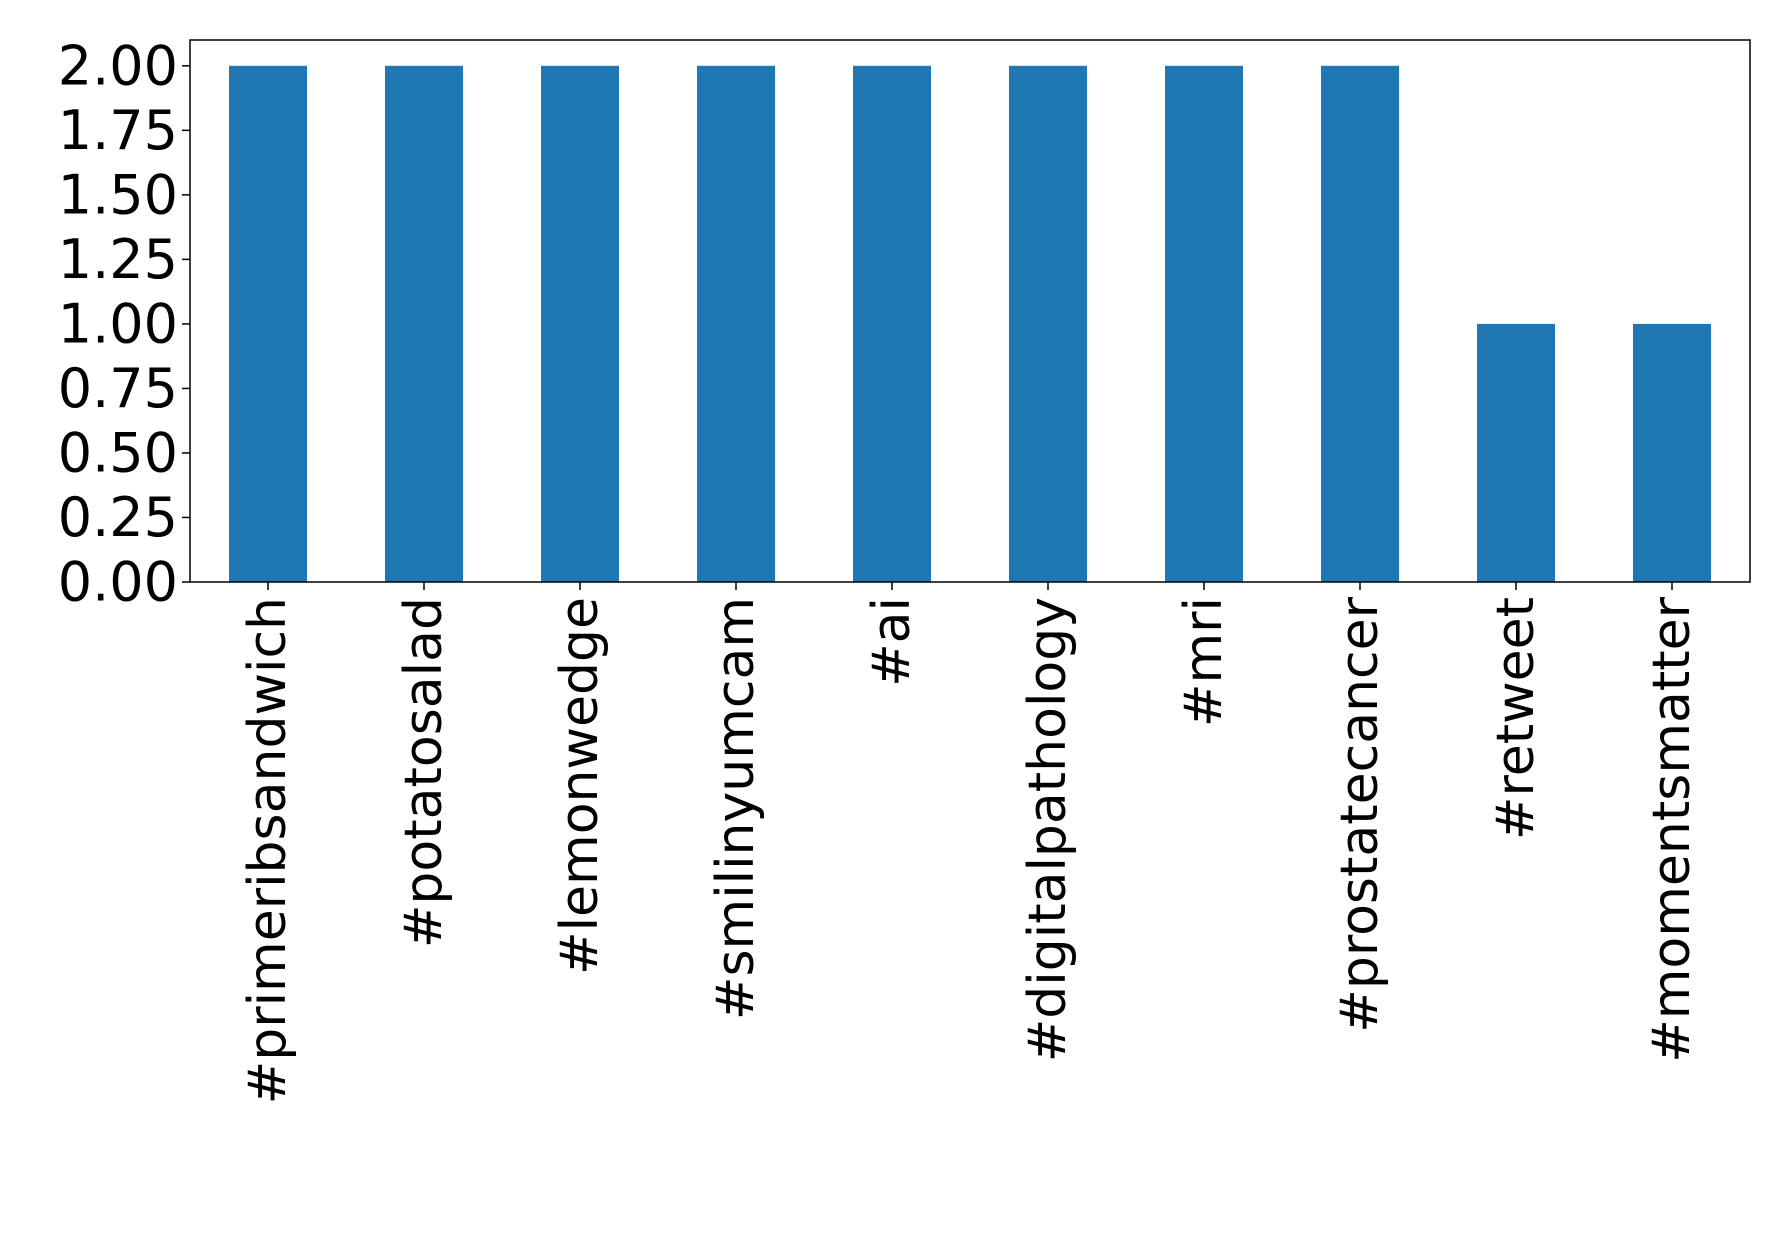 Image resolution: width=1778 pixels, height=1238 pixels. Describe the element at coordinates (118, 65) in the screenshot. I see `y-tick-label-8: 2.00` at that location.